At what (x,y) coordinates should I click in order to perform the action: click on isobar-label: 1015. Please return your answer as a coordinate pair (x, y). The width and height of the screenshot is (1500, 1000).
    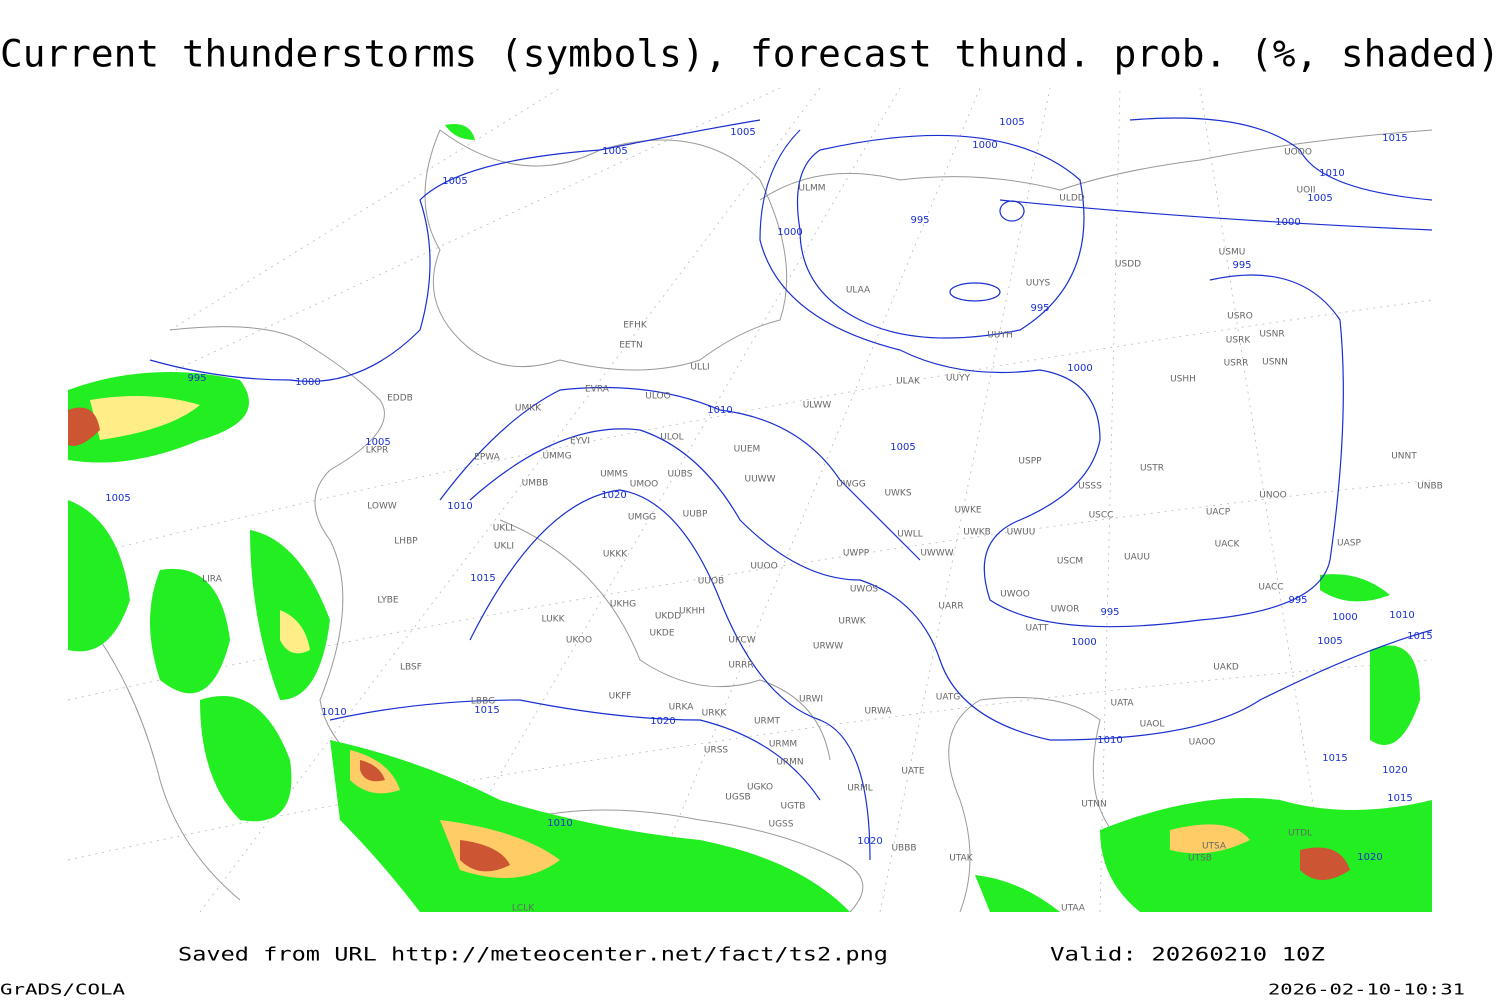
    Looking at the image, I should click on (1399, 798).